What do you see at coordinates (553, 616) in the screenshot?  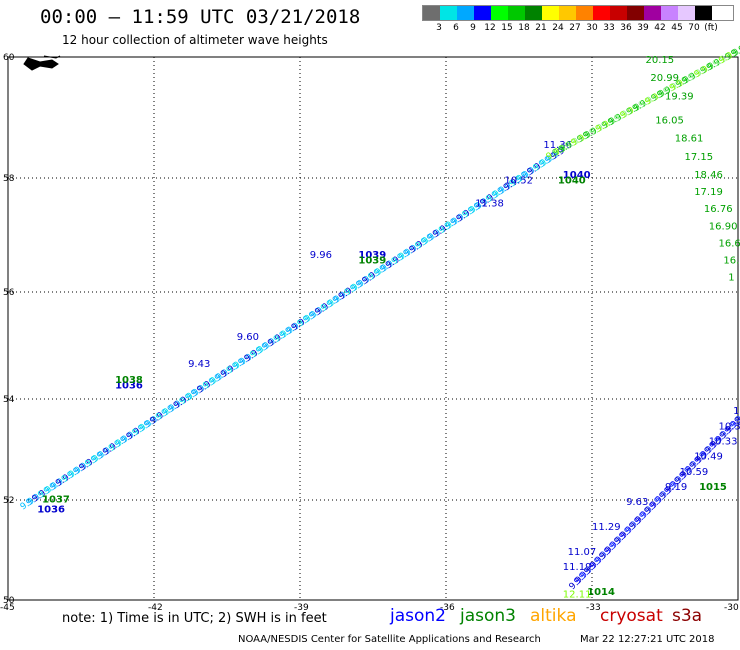 I see `mission-label-altika: altika` at bounding box center [553, 616].